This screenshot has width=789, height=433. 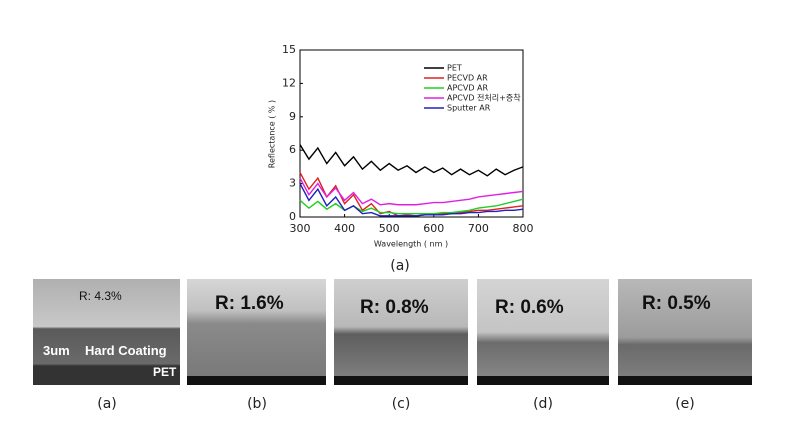 I want to click on x-tick-label: 800, so click(x=523, y=228).